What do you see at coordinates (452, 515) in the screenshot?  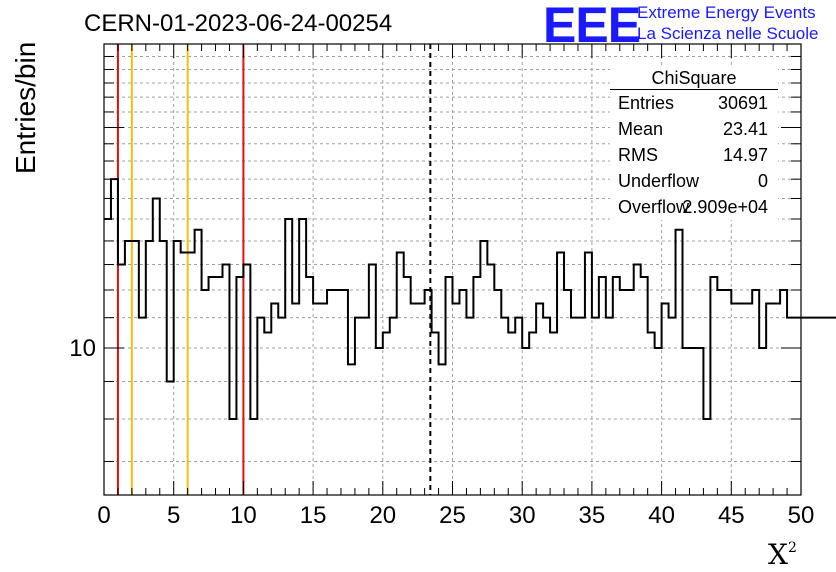 I see `x-tick-label: 25` at bounding box center [452, 515].